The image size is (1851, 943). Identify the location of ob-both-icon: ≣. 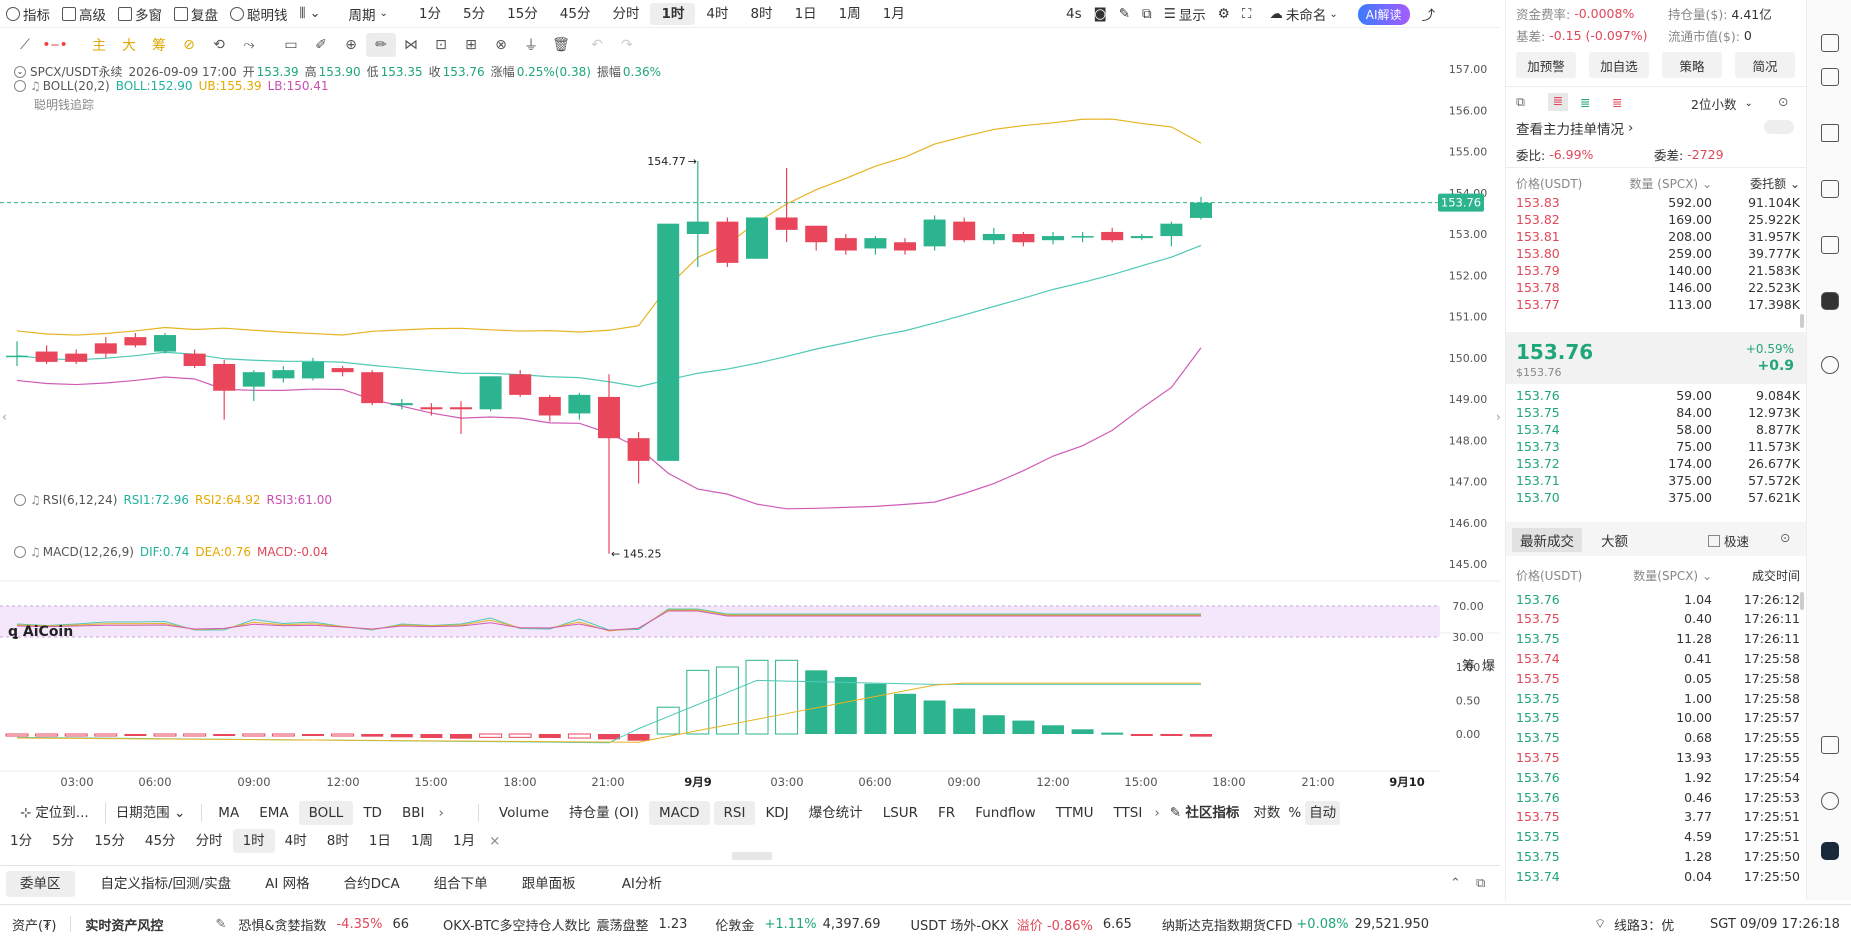
(1558, 102).